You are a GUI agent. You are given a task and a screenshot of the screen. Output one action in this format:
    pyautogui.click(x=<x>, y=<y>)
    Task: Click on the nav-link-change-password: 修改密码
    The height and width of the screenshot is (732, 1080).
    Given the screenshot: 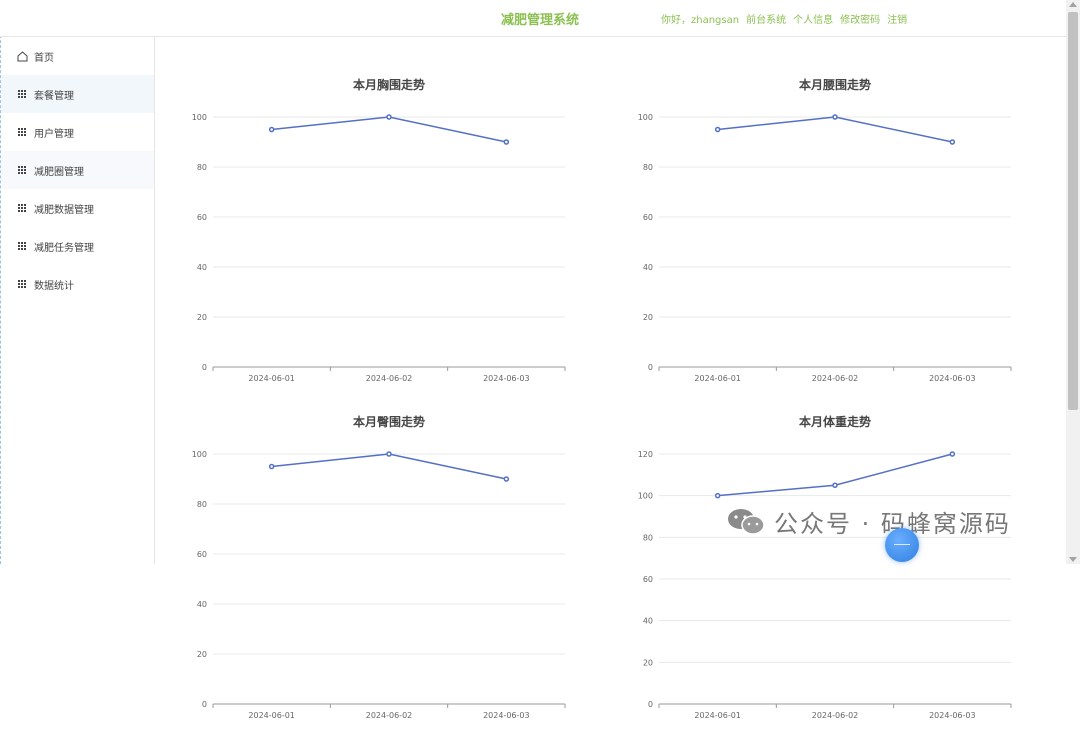 What is the action you would take?
    pyautogui.click(x=860, y=20)
    